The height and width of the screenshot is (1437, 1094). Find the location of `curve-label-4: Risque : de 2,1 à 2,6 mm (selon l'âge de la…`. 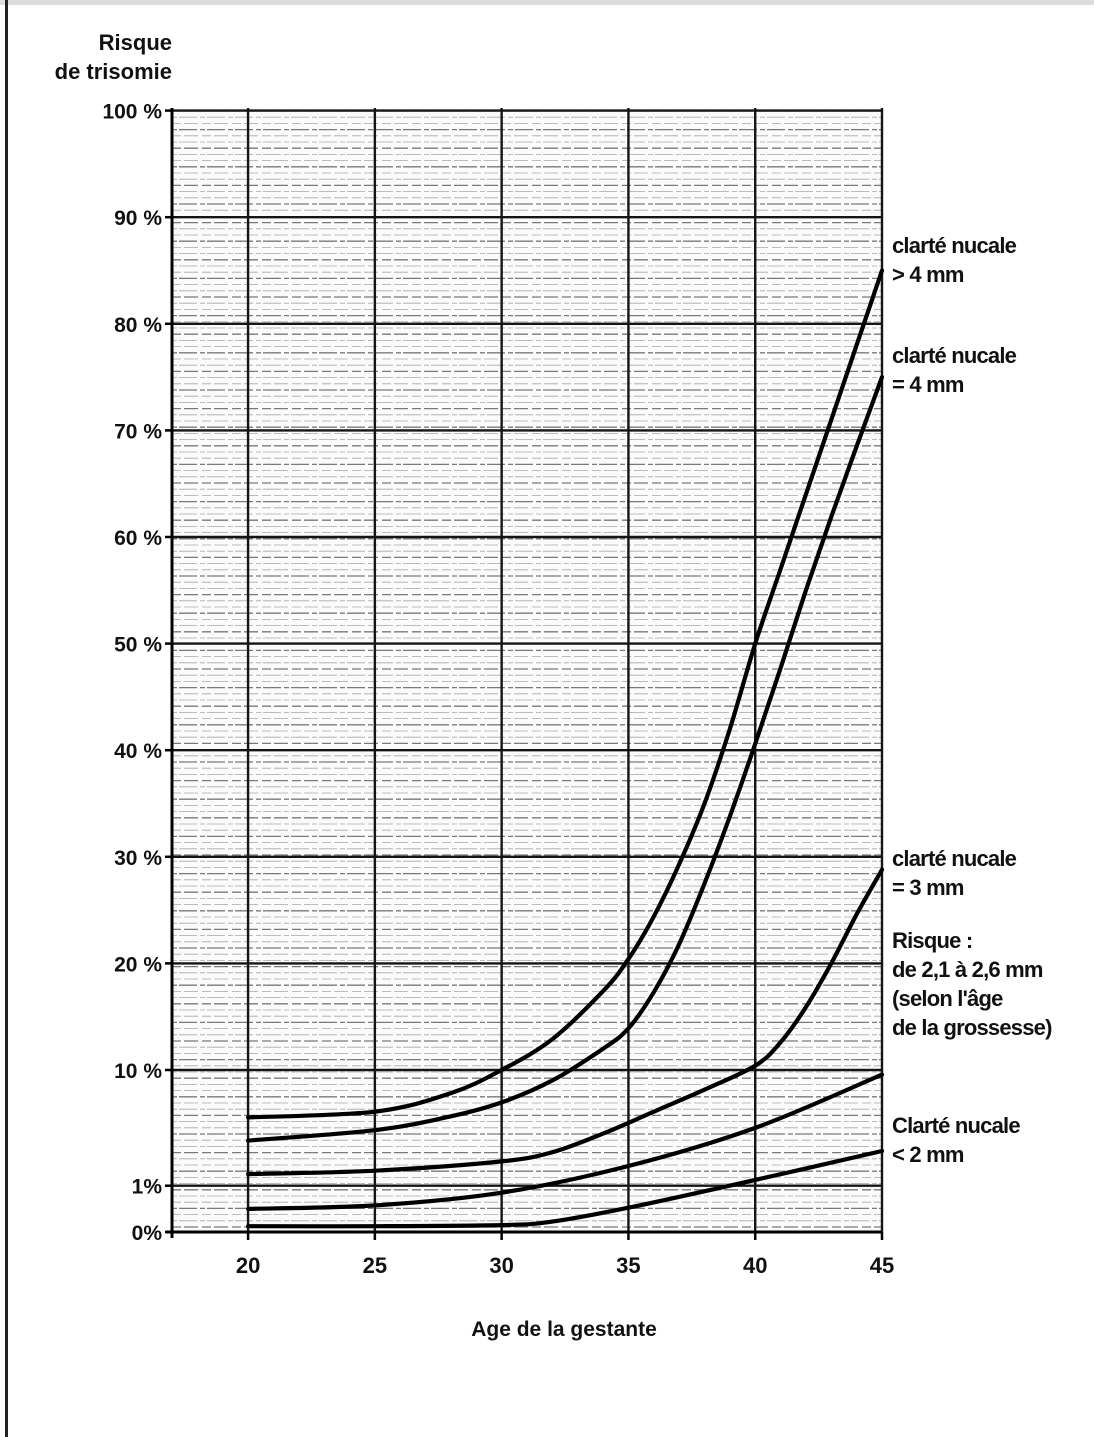

curve-label-4: Risque : de 2,1 à 2,6 mm (selon l'âge de la… is located at coordinates (972, 984).